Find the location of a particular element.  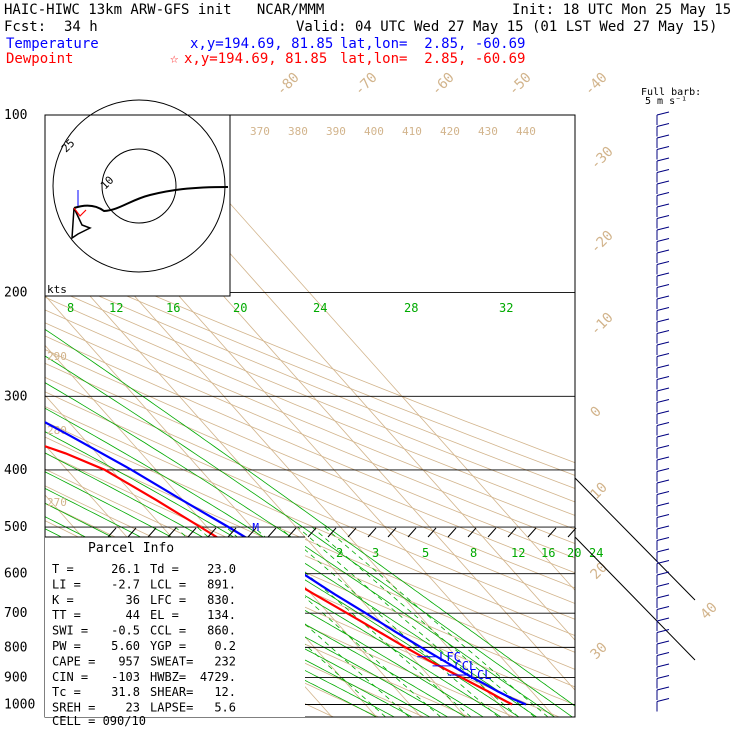

theta-label: 410 is located at coordinates (412, 131).